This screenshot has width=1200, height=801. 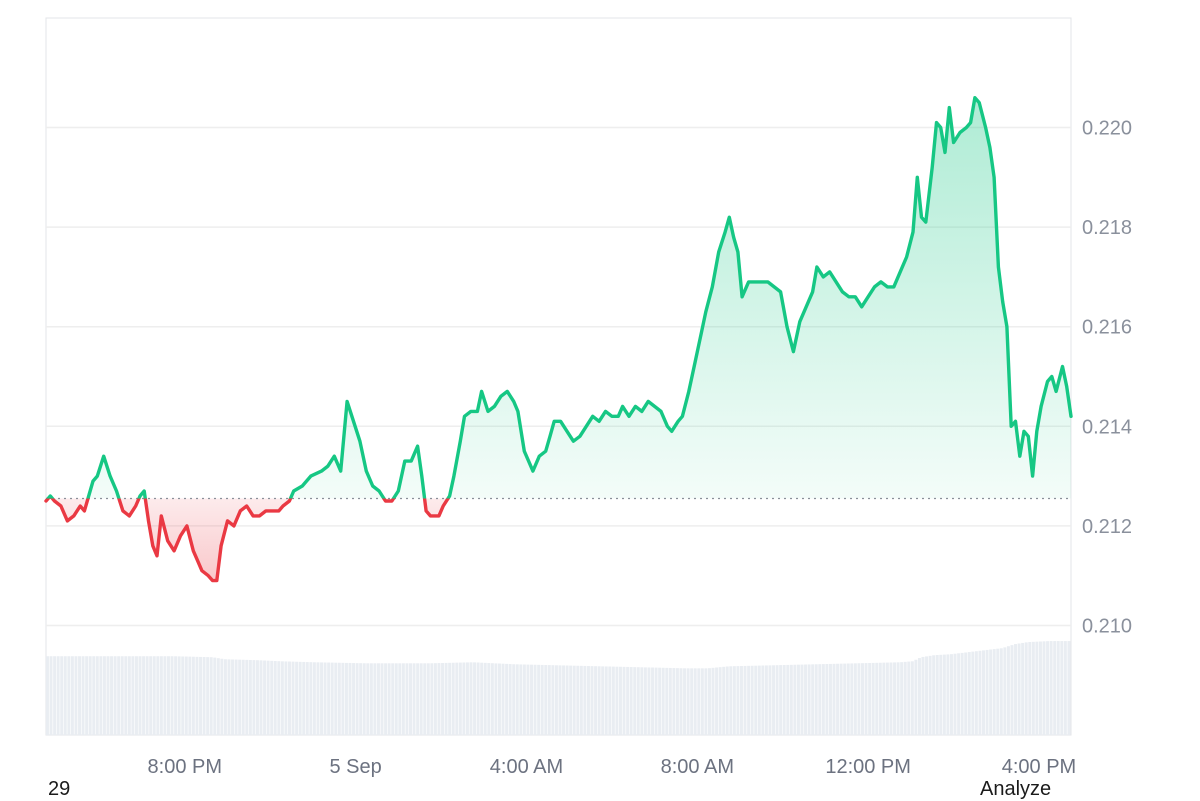 What do you see at coordinates (1107, 427) in the screenshot?
I see `y-tick-label: 0.214` at bounding box center [1107, 427].